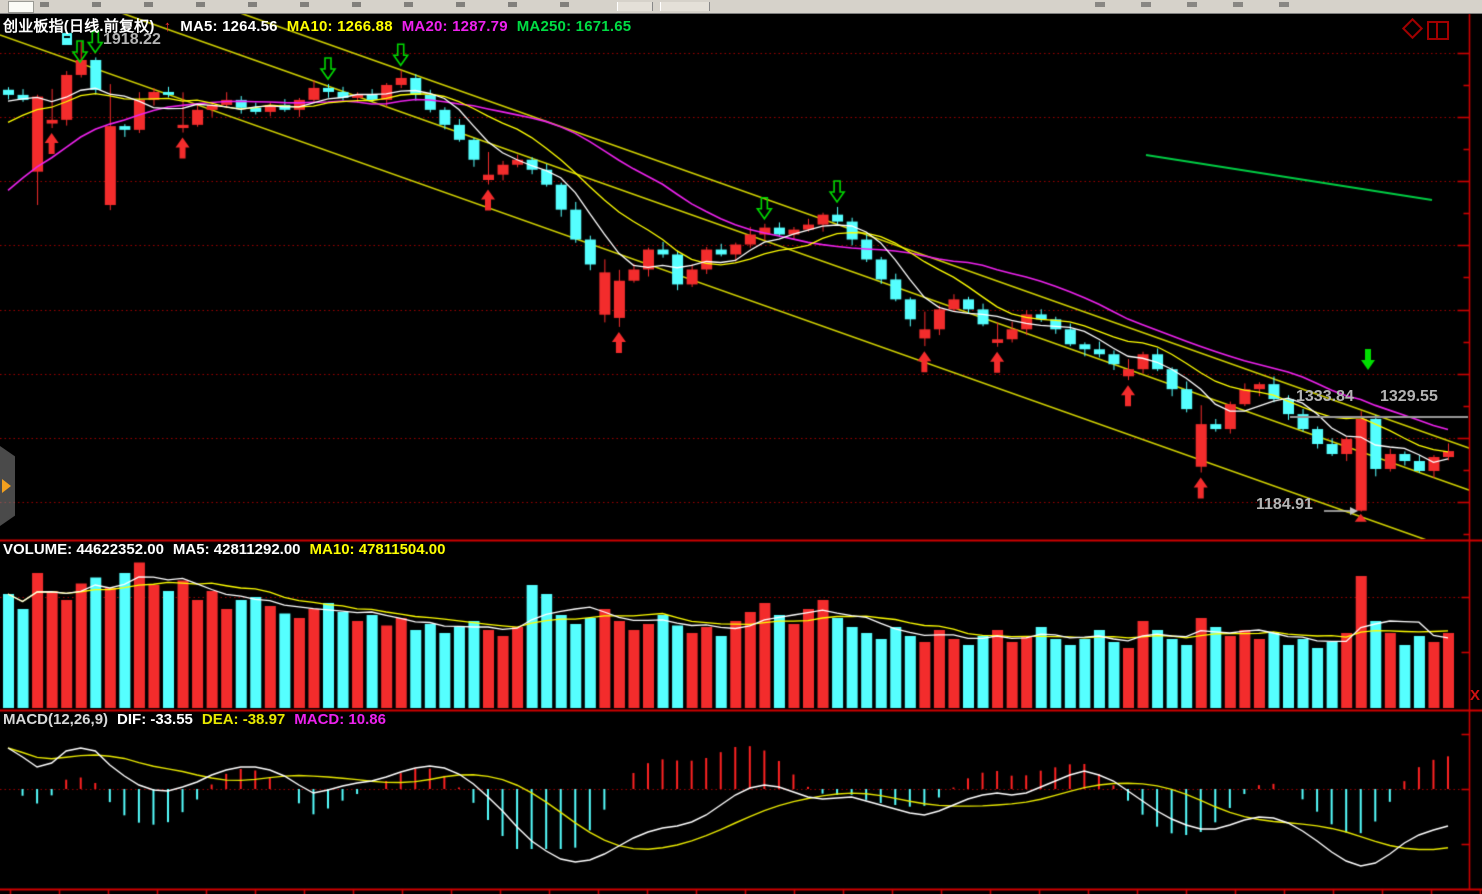  What do you see at coordinates (167, 26) in the screenshot?
I see `trend-up-icon: ↑` at bounding box center [167, 26].